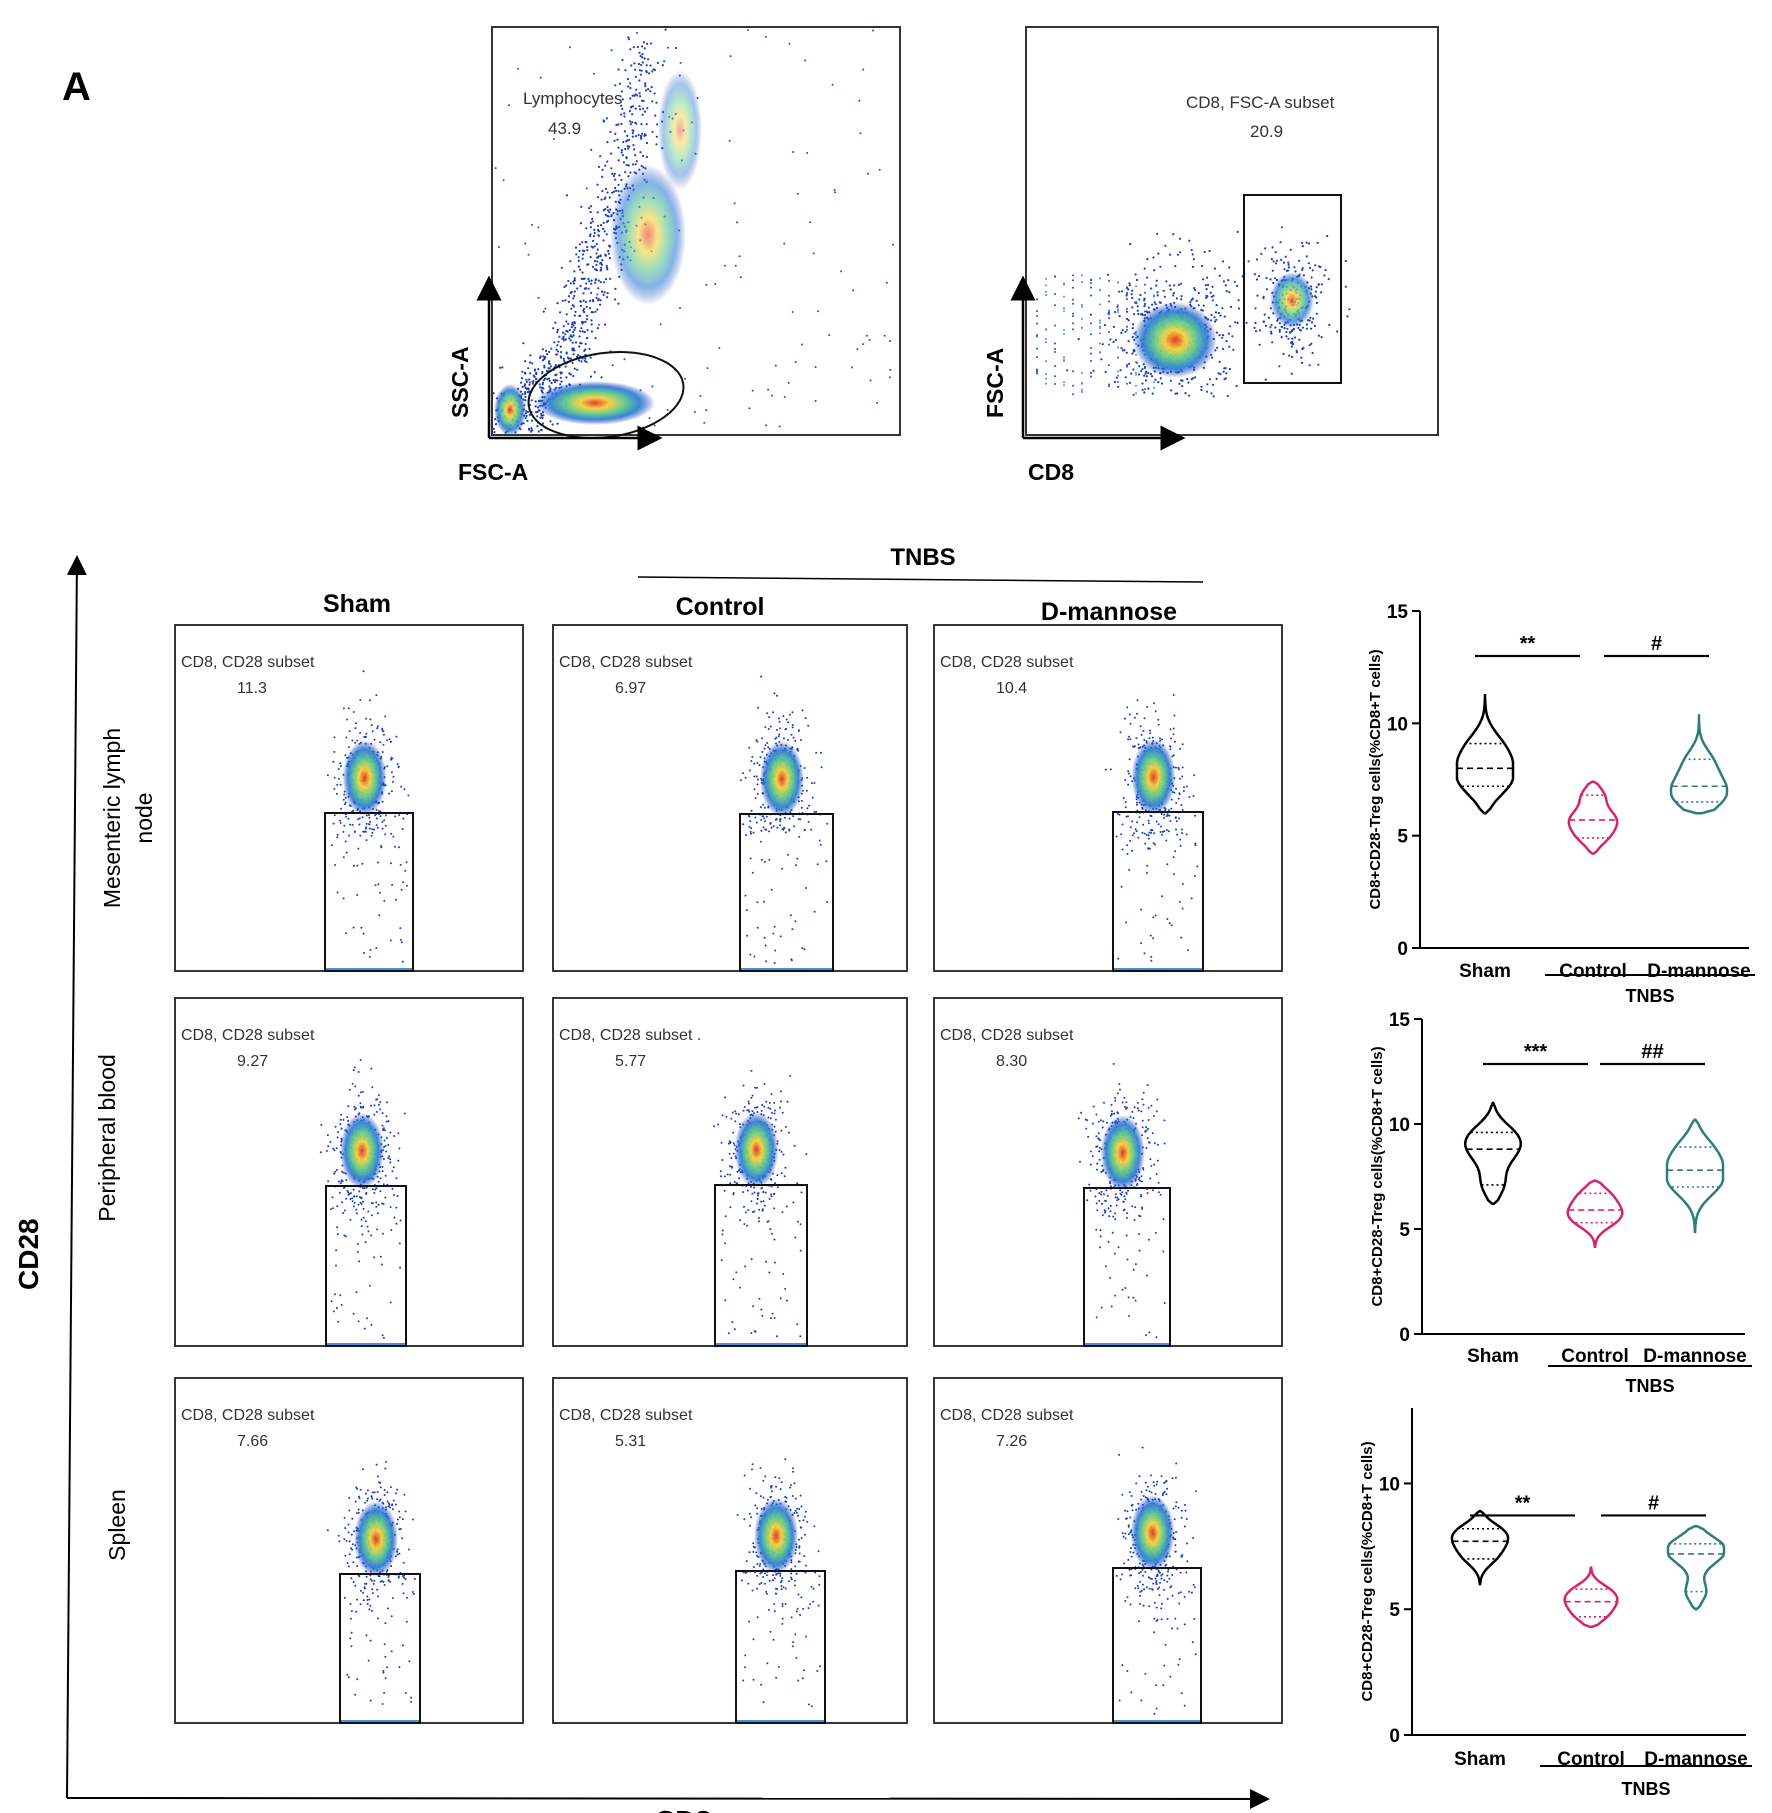 This screenshot has width=1772, height=1813. Describe the element at coordinates (683, 1809) in the screenshot. I see `grid-x-axis-label: CD8` at that location.